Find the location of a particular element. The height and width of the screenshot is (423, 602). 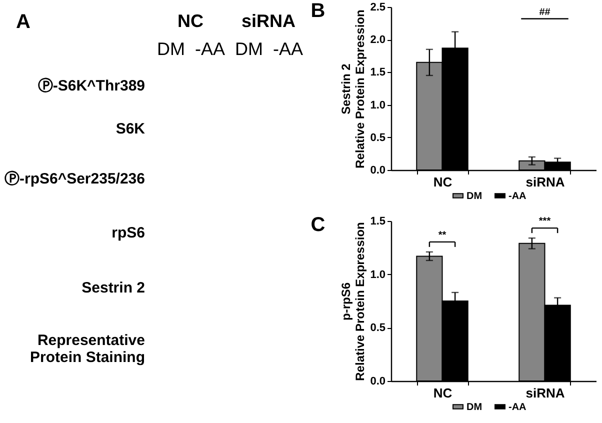

y-tick-label: 2.0 is located at coordinates (378, 40).